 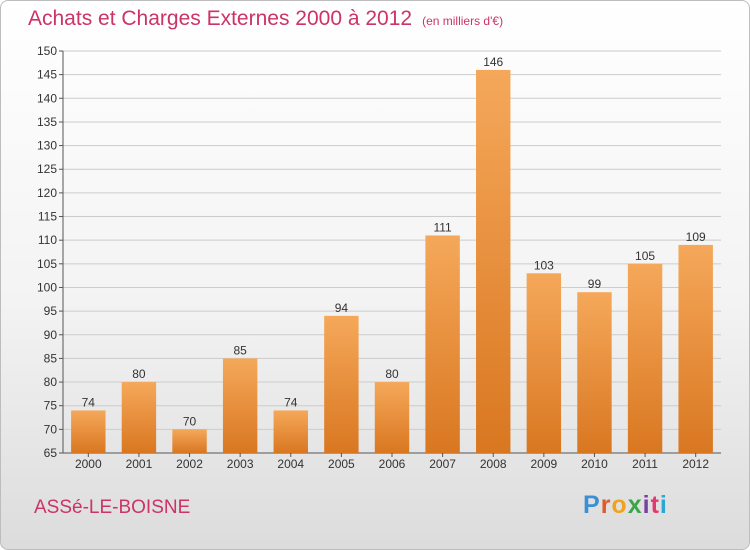 I want to click on x-tick-label: 2006, so click(x=392, y=464).